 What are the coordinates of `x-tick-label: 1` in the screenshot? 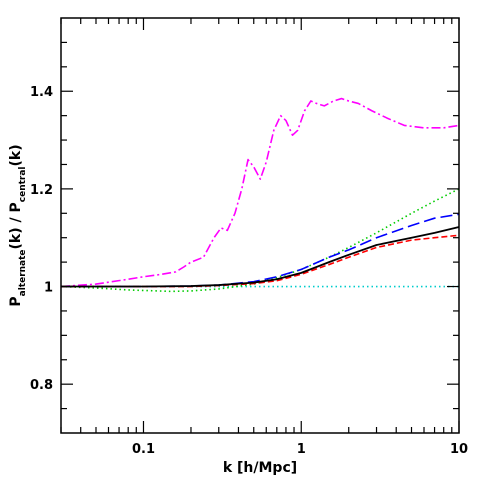 It's located at (301, 449).